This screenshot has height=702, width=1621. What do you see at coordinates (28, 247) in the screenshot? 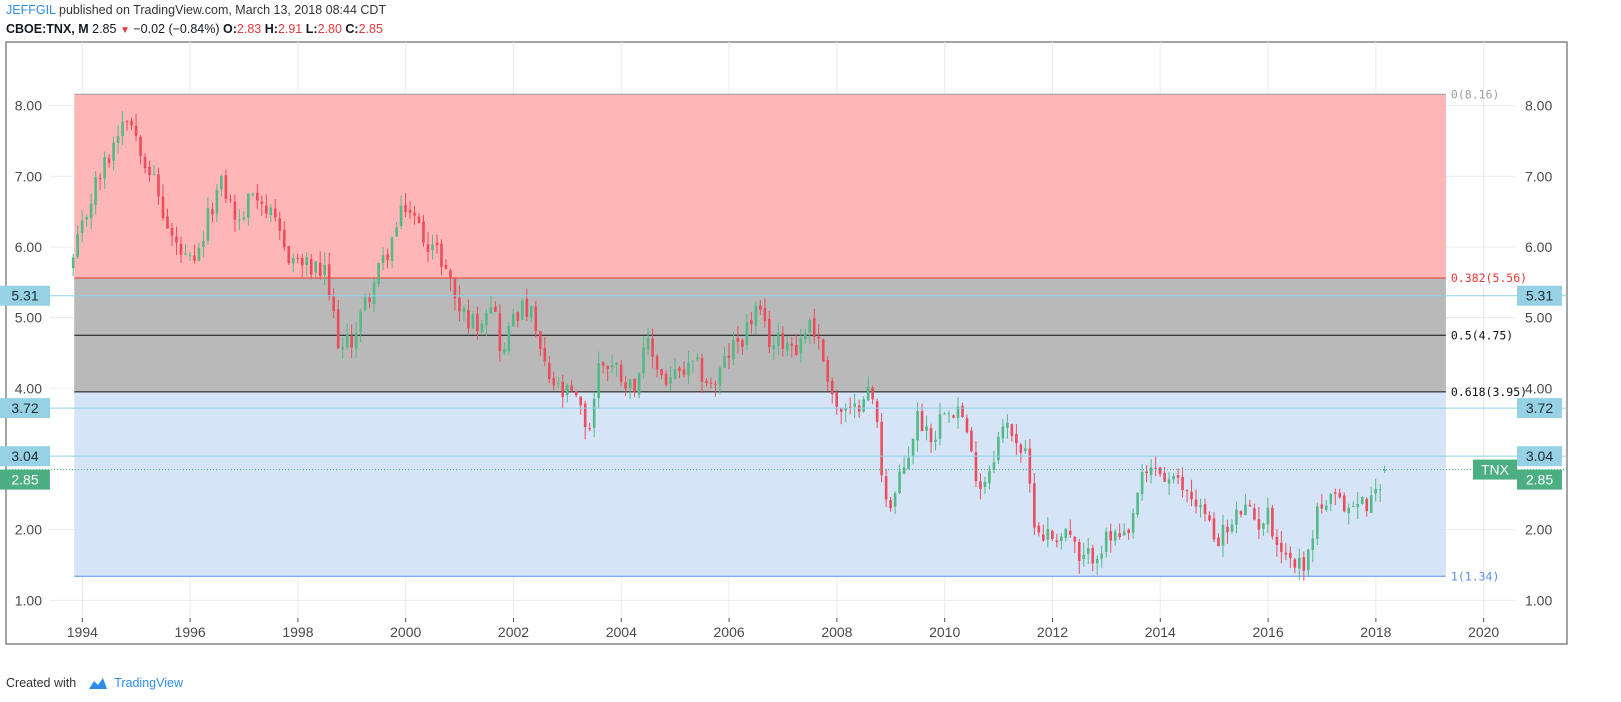
I see `y-tick-label-left: 6.00` at bounding box center [28, 247].